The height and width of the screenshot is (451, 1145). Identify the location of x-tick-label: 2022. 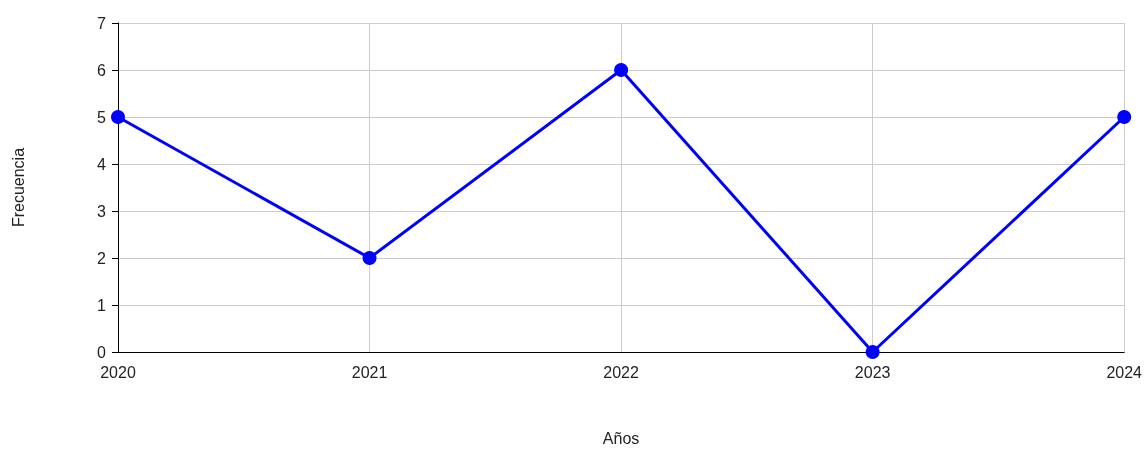
(621, 372).